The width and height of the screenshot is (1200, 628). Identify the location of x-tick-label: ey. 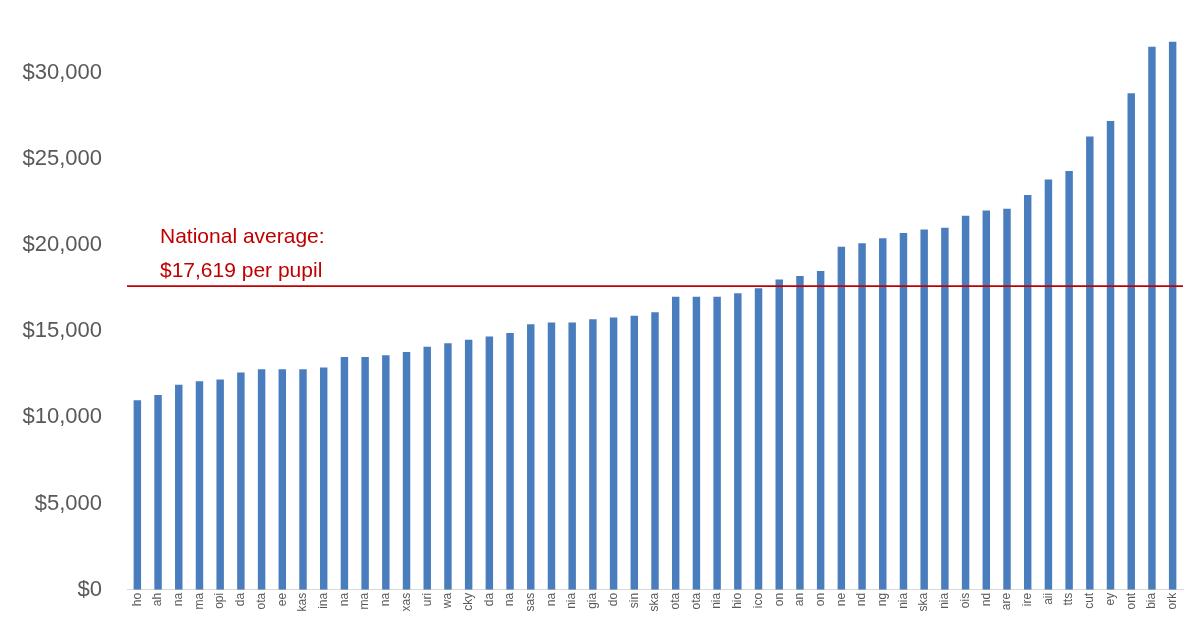
(1109, 599).